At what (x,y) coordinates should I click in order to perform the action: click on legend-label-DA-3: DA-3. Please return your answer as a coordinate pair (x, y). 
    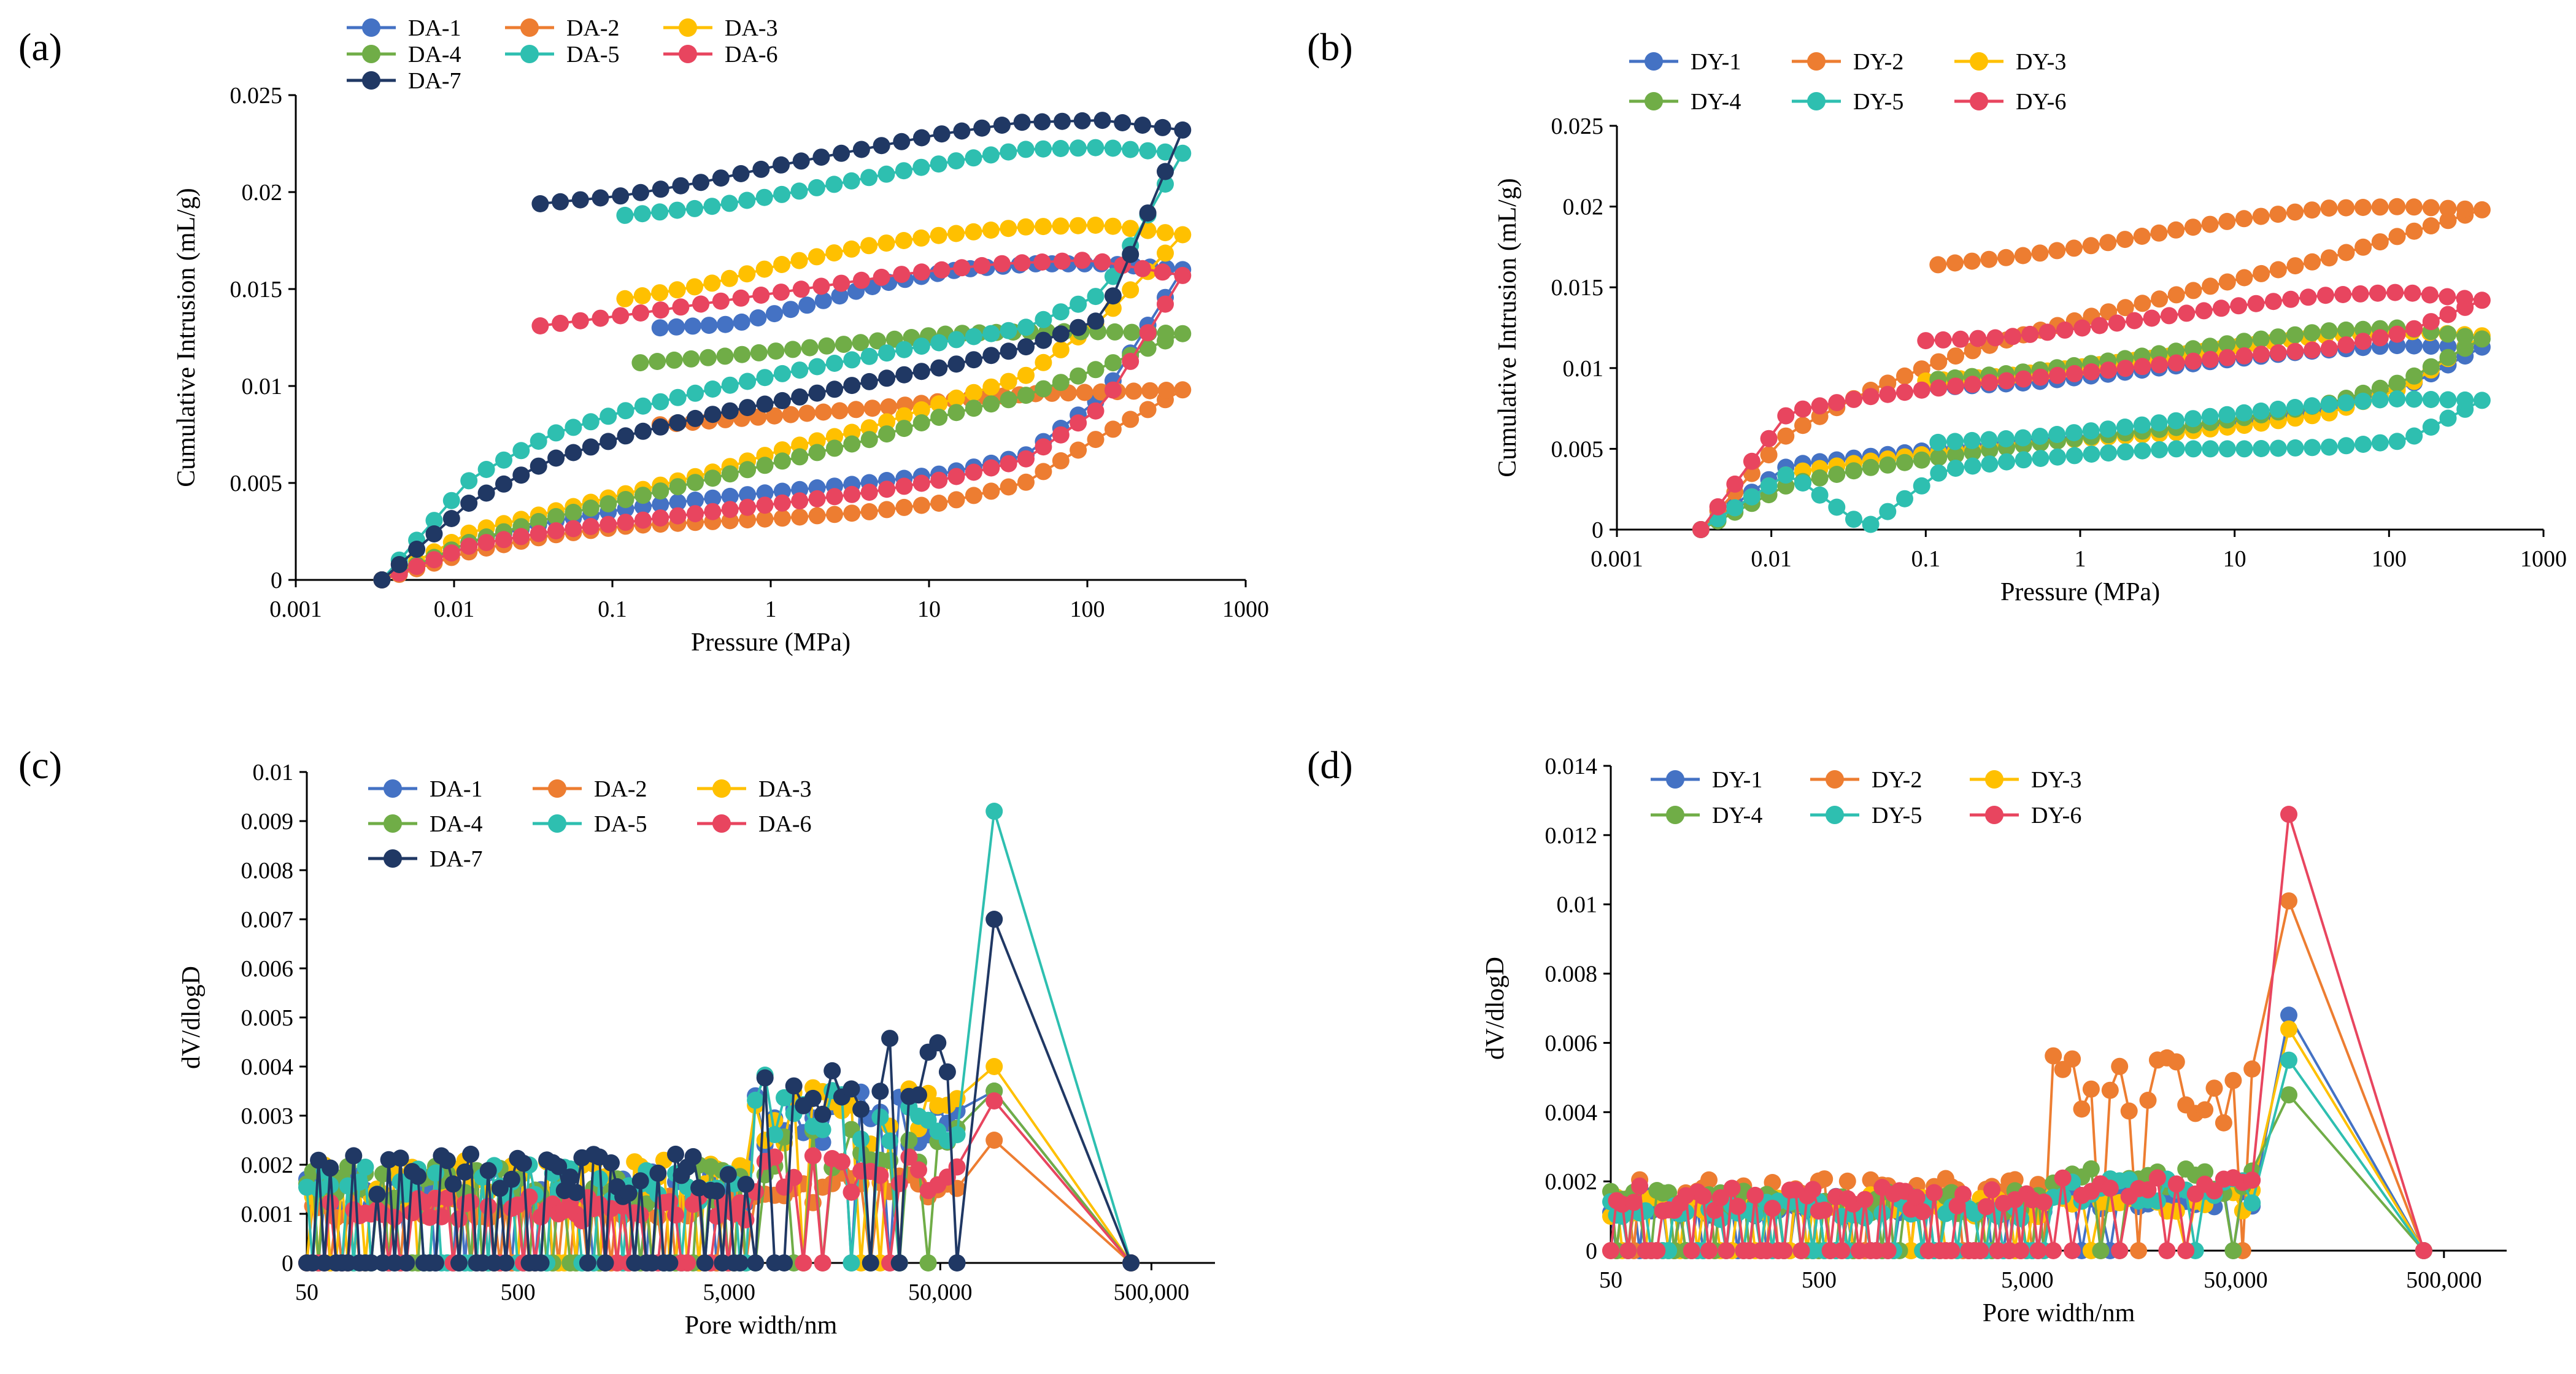
    Looking at the image, I should click on (785, 789).